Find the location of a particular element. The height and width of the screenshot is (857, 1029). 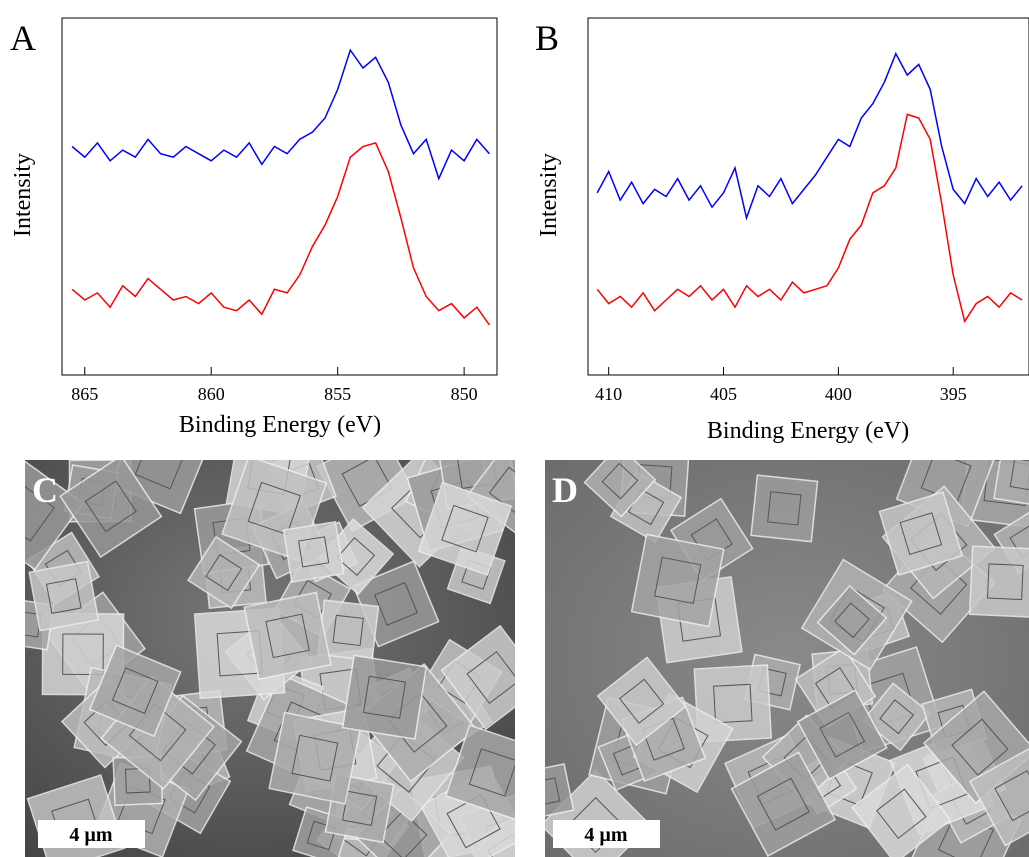

panel-label: B is located at coordinates (547, 38).